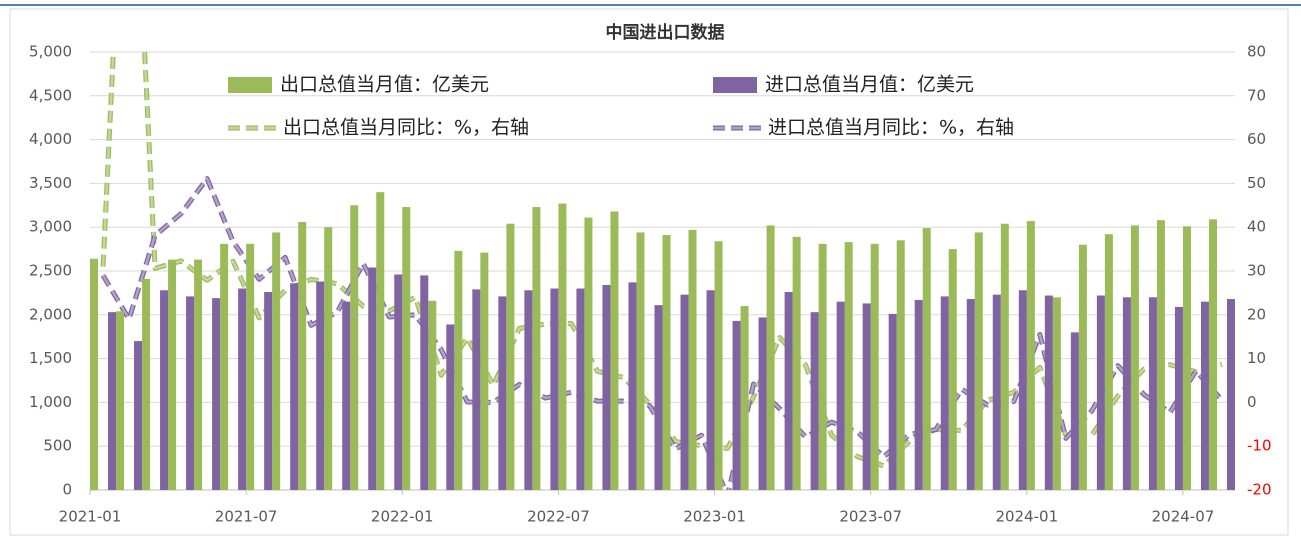 The height and width of the screenshot is (540, 1301). What do you see at coordinates (50, 95) in the screenshot?
I see `y-tick-label: 4,500` at bounding box center [50, 95].